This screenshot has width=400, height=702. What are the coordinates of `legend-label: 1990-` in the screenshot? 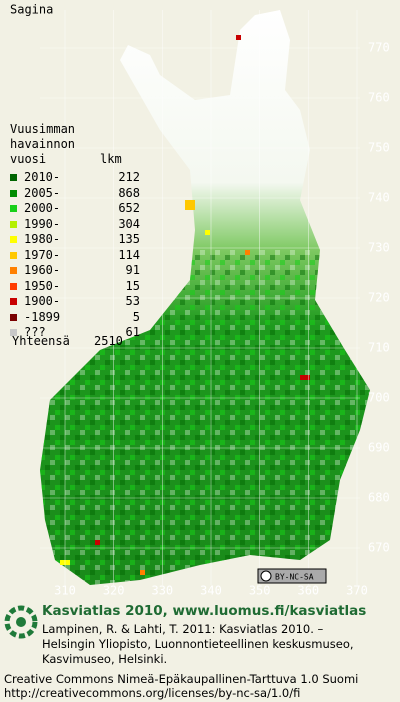 It's located at (42, 223).